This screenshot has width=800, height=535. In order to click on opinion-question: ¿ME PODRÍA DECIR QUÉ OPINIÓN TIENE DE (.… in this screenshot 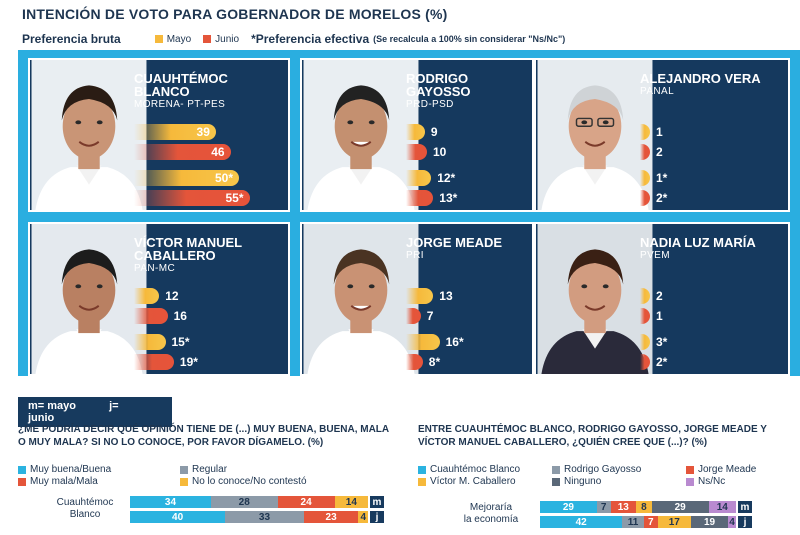, I will do `click(203, 436)`.